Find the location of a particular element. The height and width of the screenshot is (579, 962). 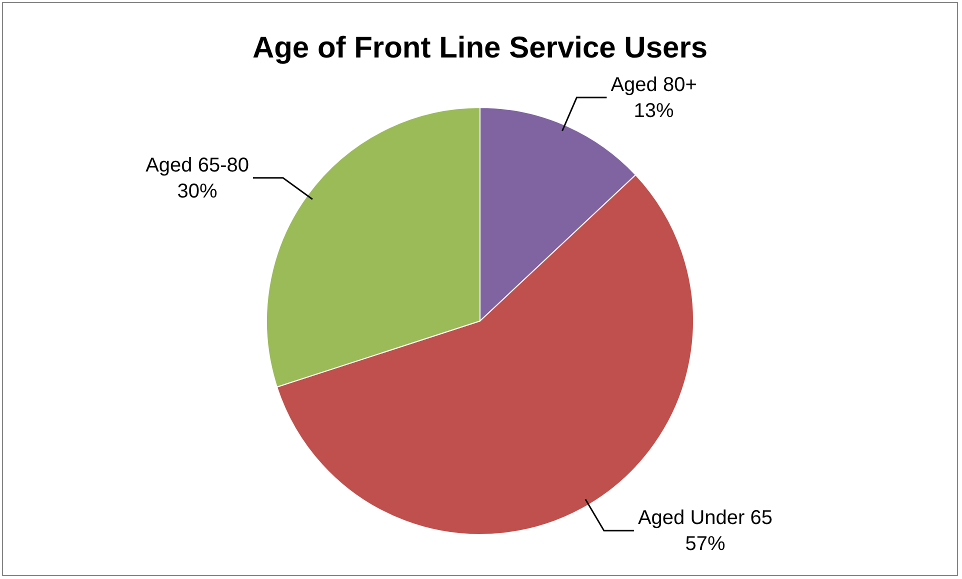

slice-label: Aged Under 65 is located at coordinates (705, 518).